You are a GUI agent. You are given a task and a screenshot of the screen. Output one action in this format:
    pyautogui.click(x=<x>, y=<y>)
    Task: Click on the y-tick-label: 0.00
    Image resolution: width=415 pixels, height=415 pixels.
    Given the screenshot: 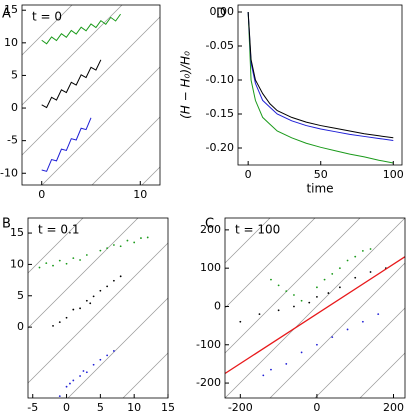 What is the action you would take?
    pyautogui.click(x=222, y=11)
    